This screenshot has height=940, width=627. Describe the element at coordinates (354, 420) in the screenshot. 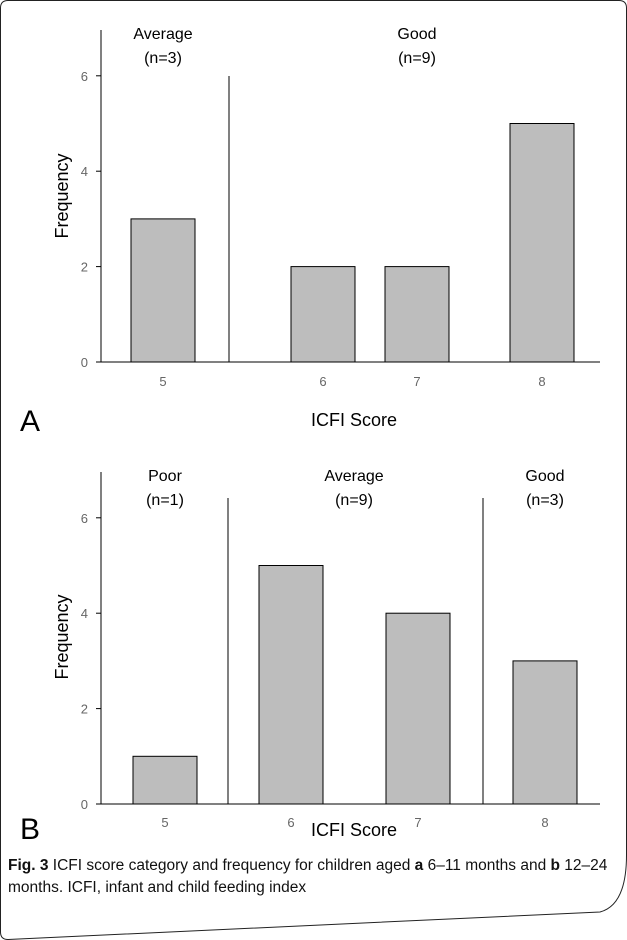

I see `x-axis-title-a: ICFI Score` at that location.